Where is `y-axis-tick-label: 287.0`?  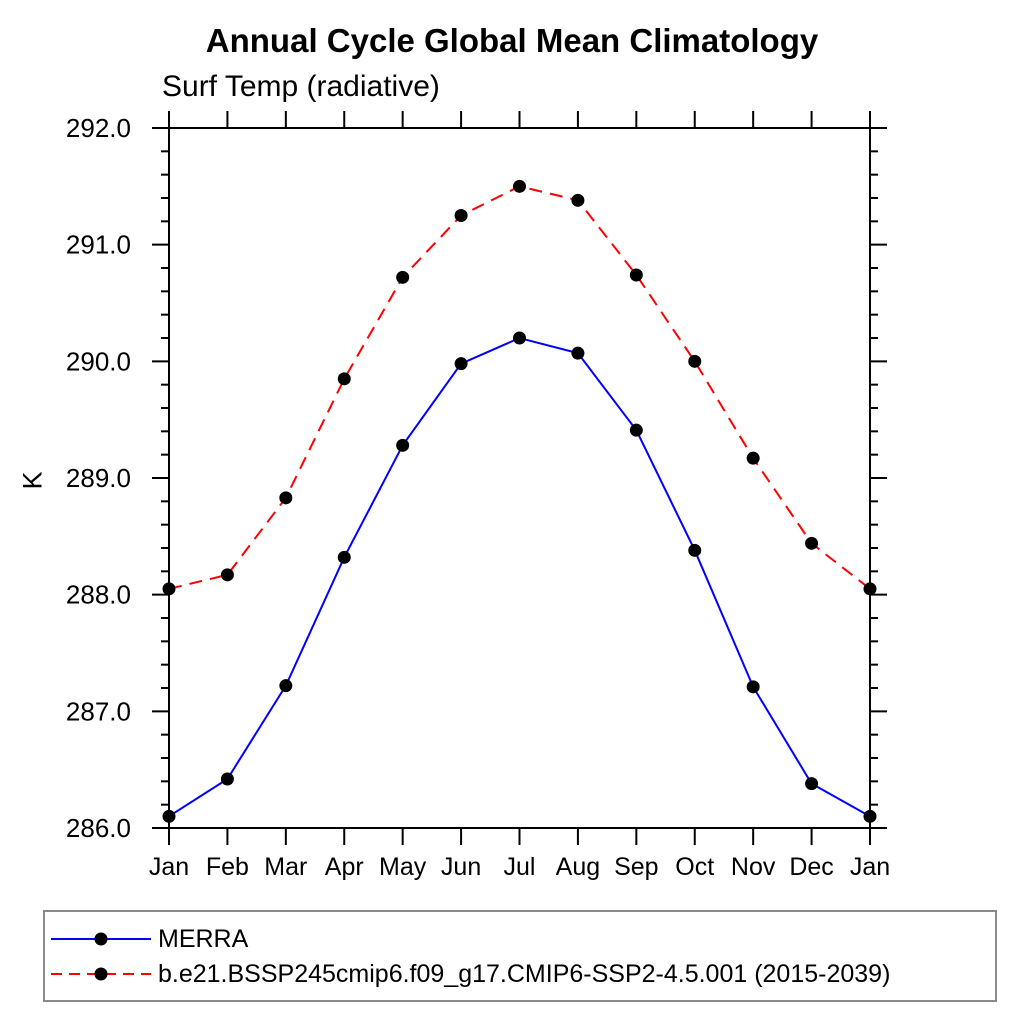 y-axis-tick-label: 287.0 is located at coordinates (98, 711).